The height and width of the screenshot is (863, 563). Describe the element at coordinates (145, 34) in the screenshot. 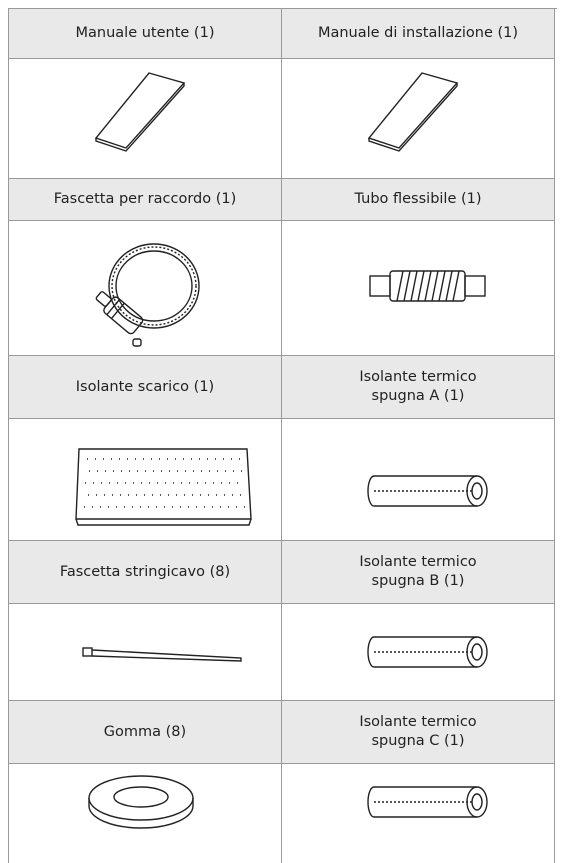

I see `label: Manuale utente (1)` at that location.